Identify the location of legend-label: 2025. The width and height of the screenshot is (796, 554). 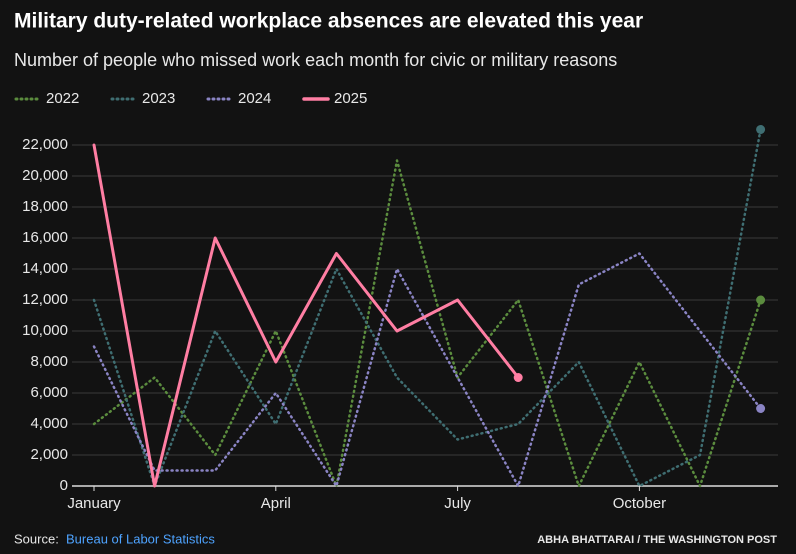
(350, 98).